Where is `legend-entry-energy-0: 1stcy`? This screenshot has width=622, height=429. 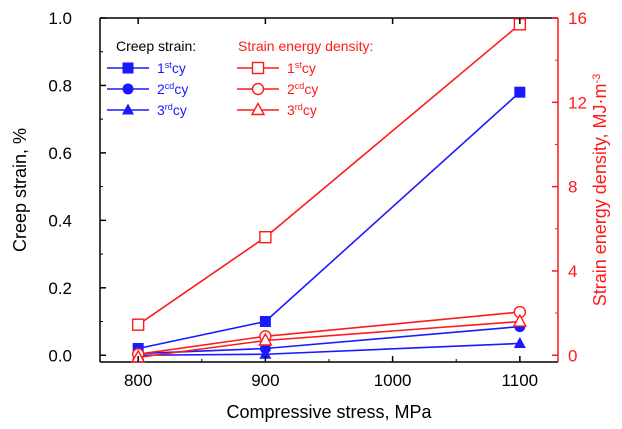 legend-entry-energy-0: 1stcy is located at coordinates (276, 68).